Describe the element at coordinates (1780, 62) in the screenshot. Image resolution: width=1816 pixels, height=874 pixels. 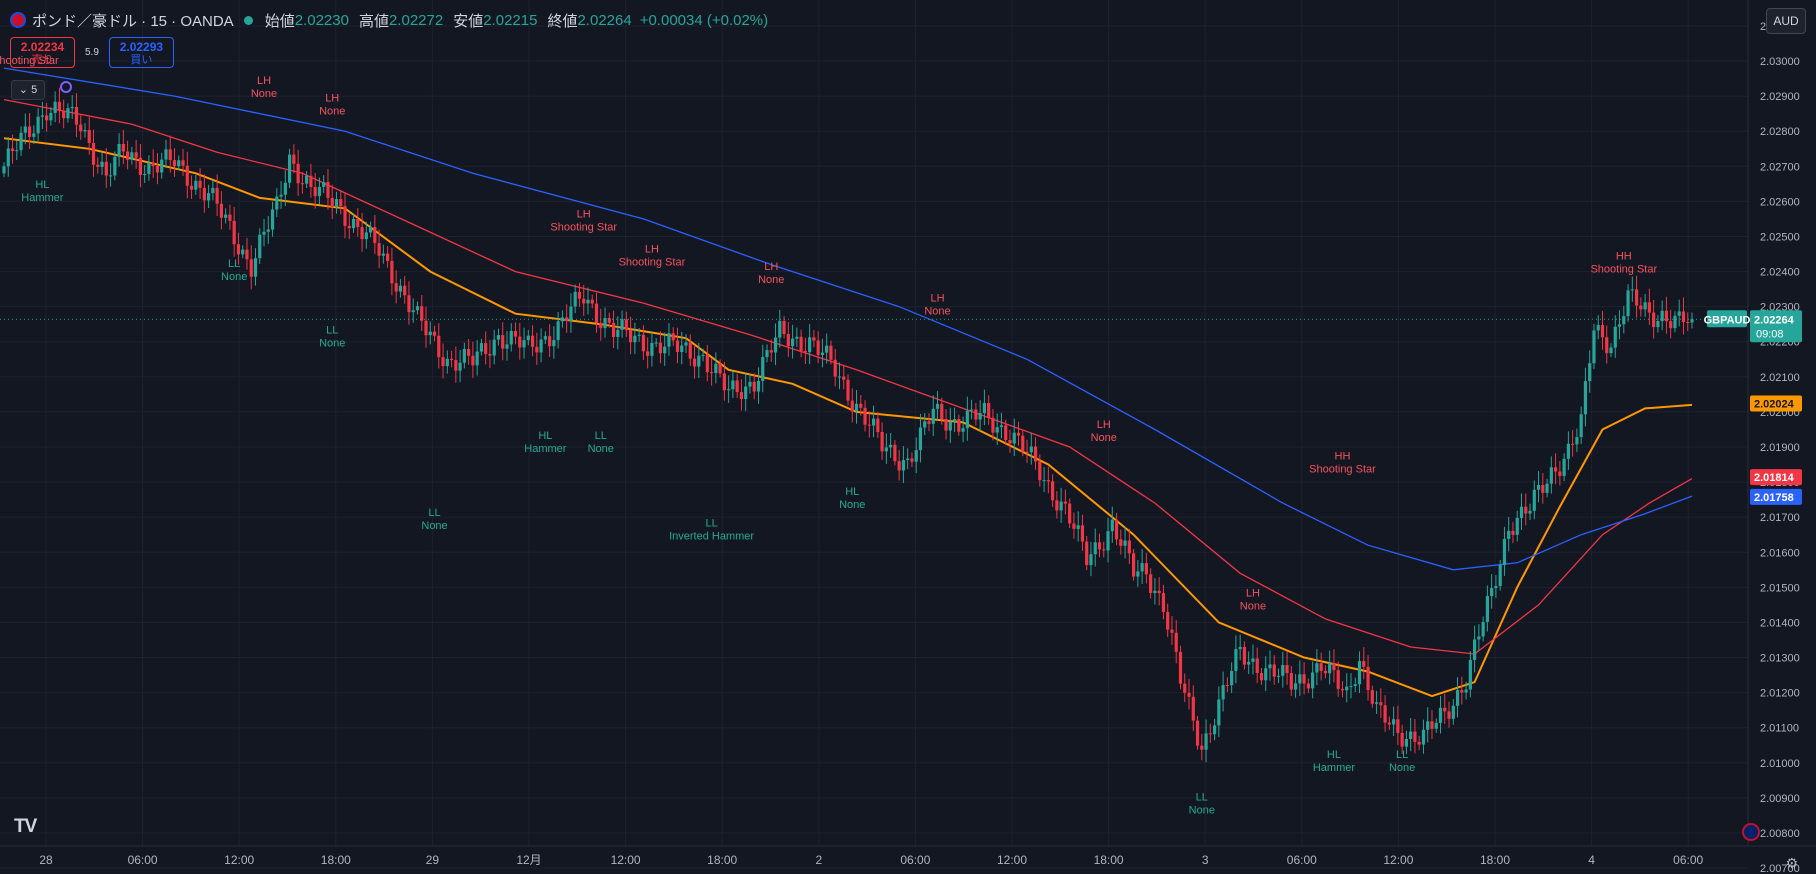
I see `price-tick-label: 2.03000` at that location.